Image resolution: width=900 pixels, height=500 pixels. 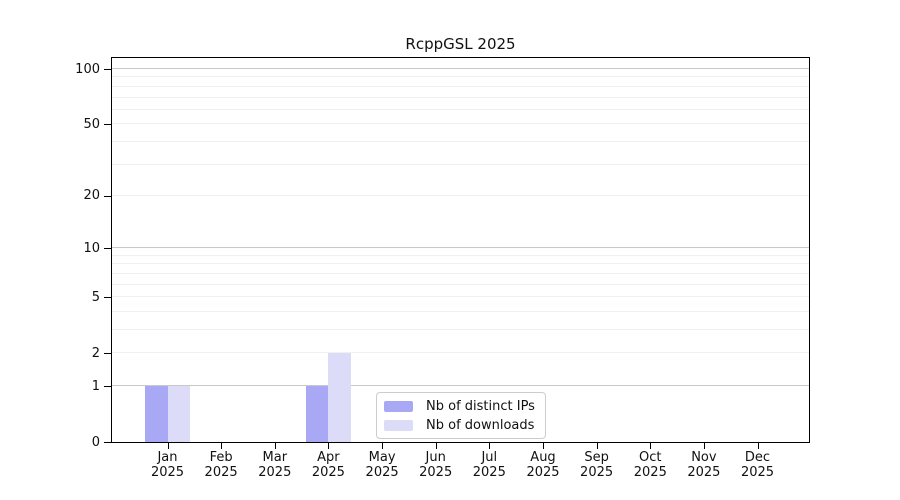 What do you see at coordinates (91, 124) in the screenshot?
I see `y-tick-label: 50` at bounding box center [91, 124].